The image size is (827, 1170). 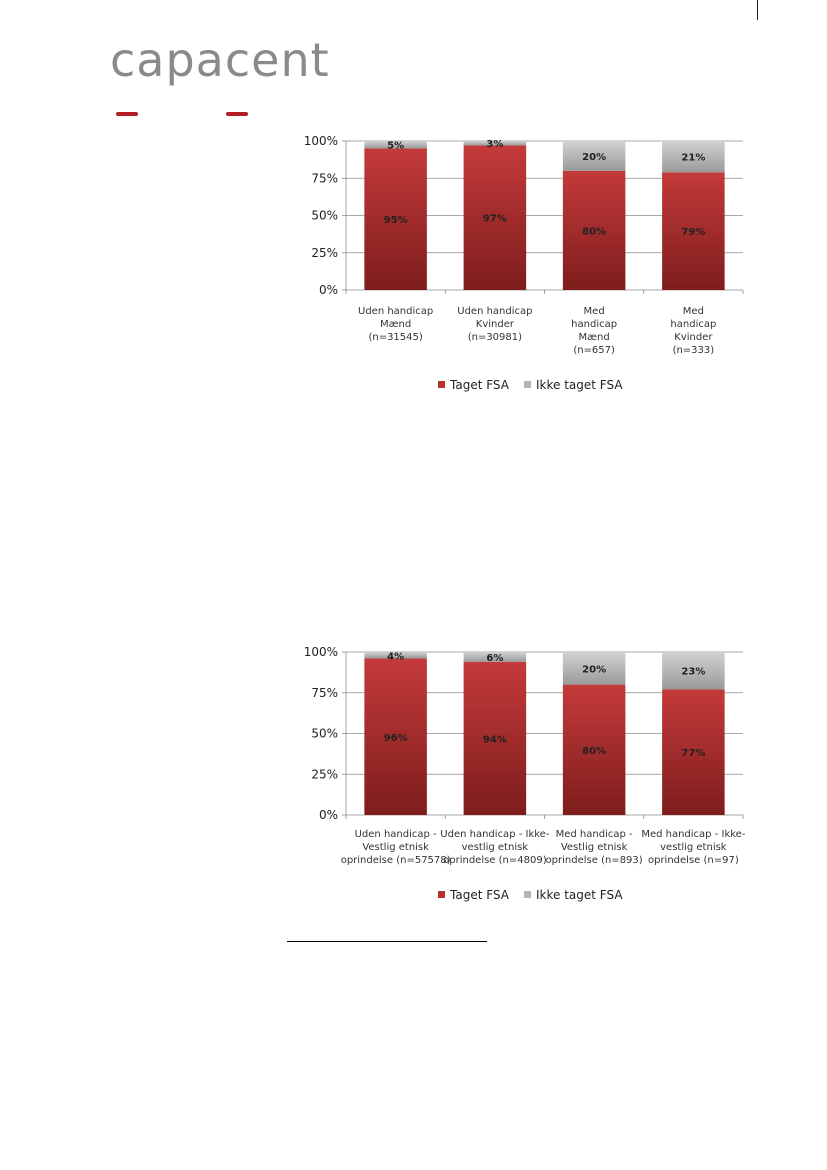 What do you see at coordinates (495, 860) in the screenshot?
I see `x-category-label: oprindelse (n=4809)` at bounding box center [495, 860].